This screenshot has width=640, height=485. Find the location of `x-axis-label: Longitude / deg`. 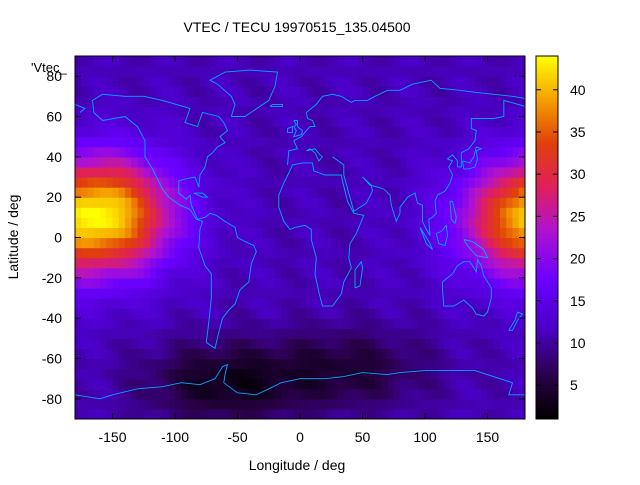

x-axis-label: Longitude / deg is located at coordinates (297, 465).